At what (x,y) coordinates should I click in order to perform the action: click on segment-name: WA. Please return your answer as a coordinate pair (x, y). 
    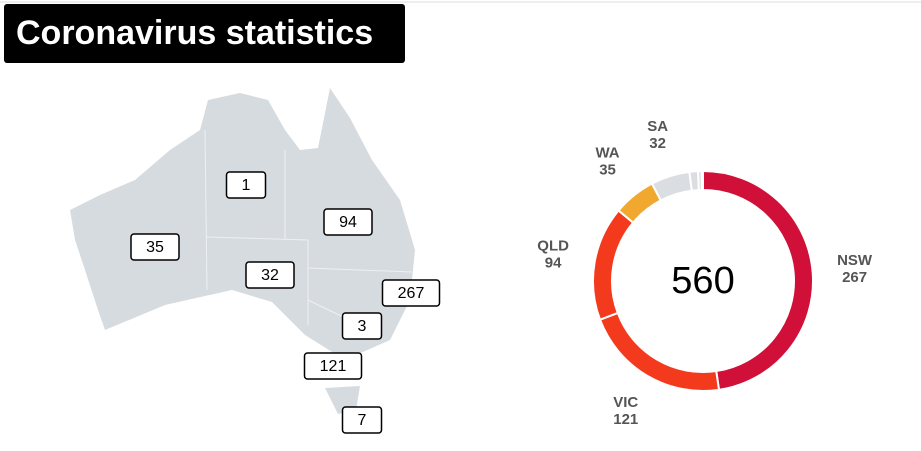
    Looking at the image, I should click on (607, 153).